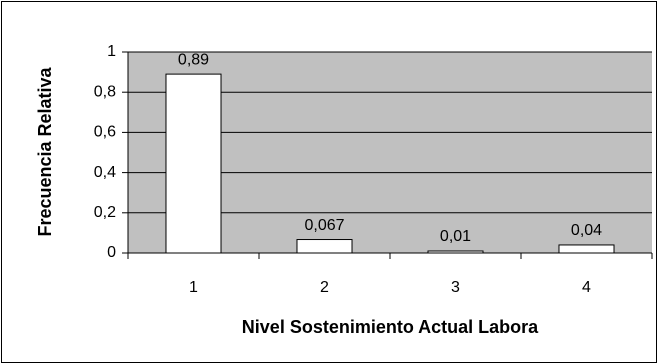 This screenshot has width=658, height=364. What do you see at coordinates (324, 225) in the screenshot?
I see `data-label: 0,067` at bounding box center [324, 225].